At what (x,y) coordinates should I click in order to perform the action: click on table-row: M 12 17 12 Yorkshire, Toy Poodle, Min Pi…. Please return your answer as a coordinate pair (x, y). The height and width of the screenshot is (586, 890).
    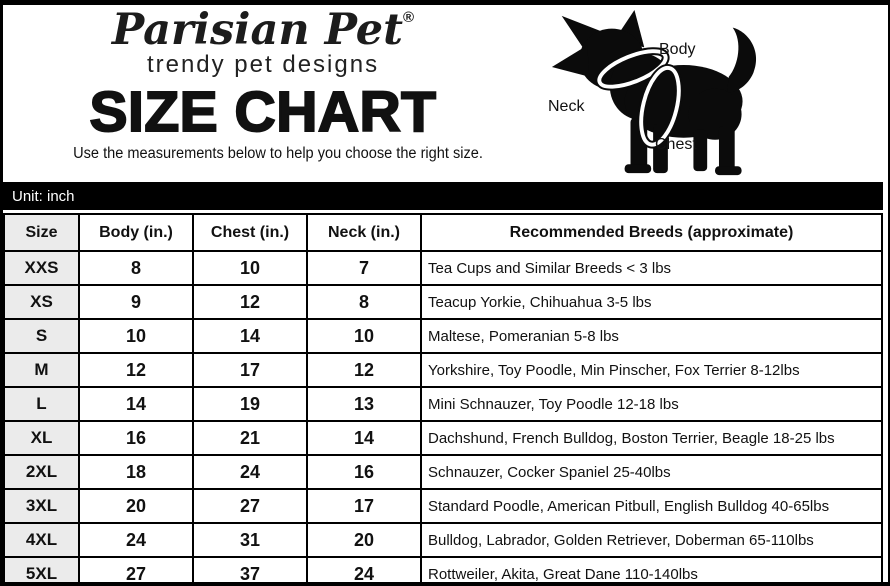
    Looking at the image, I should click on (443, 370).